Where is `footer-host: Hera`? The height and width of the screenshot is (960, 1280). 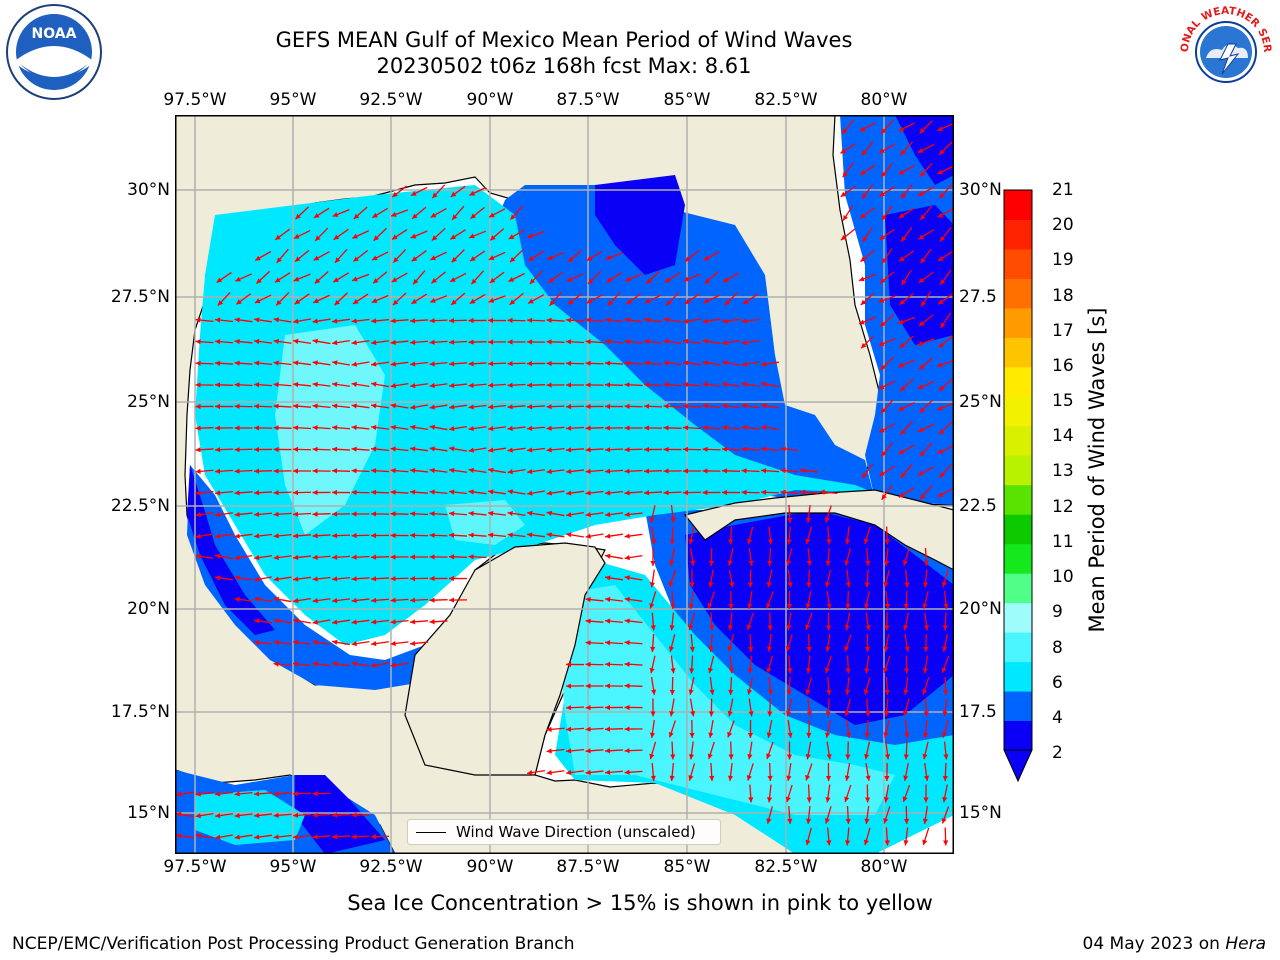 footer-host: Hera is located at coordinates (1245, 944).